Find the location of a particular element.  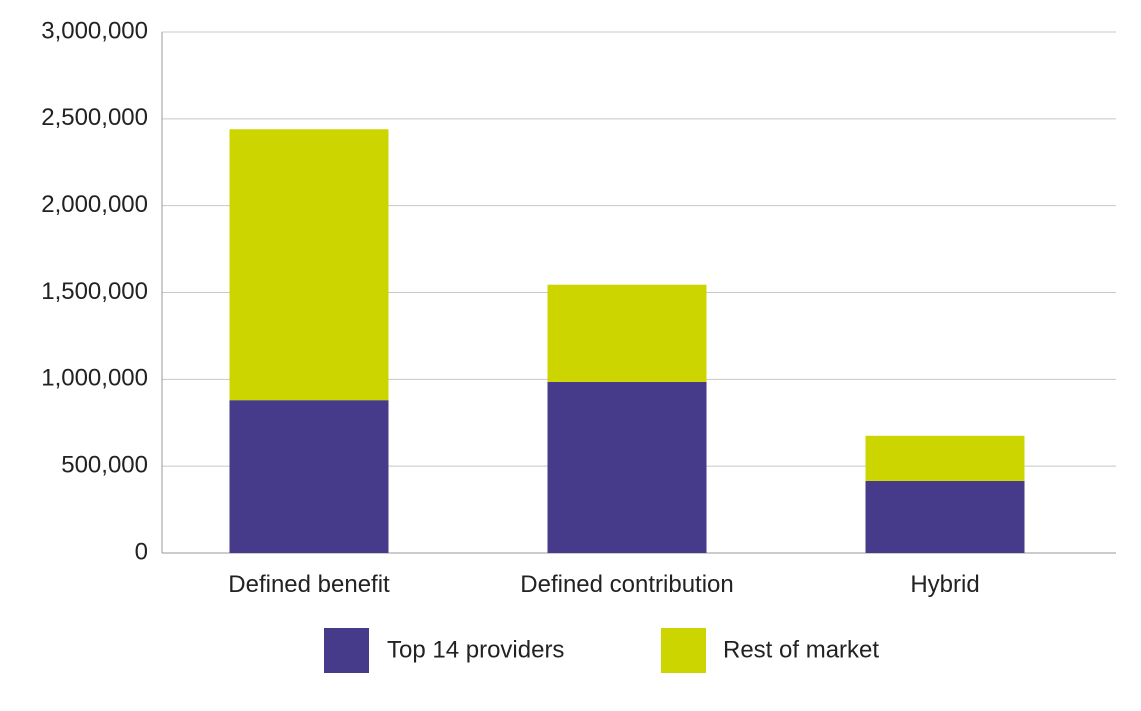

y-tick-label: 500,000 is located at coordinates (104, 465).